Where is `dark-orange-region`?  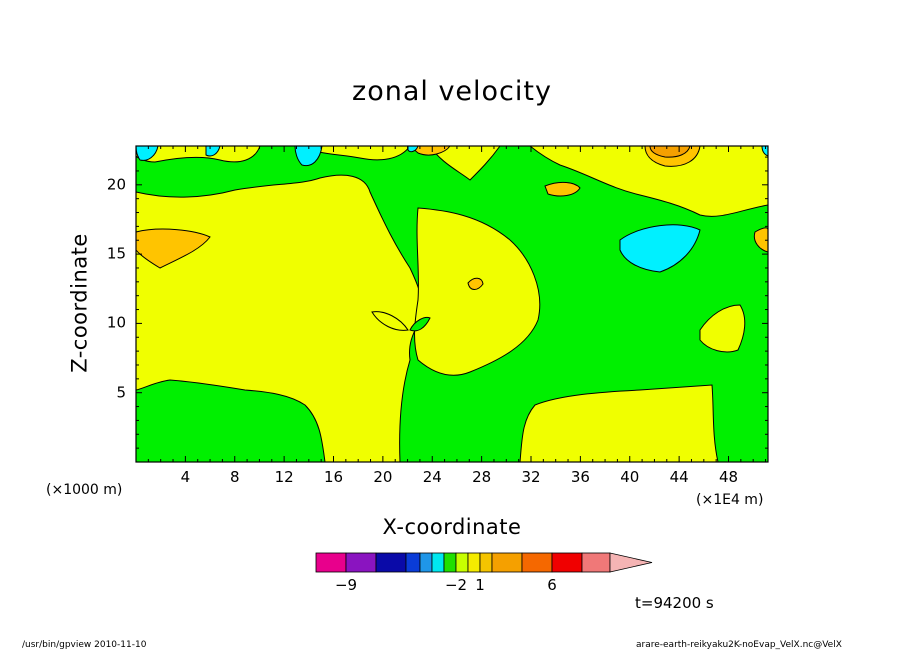
dark-orange-region is located at coordinates (670, 151).